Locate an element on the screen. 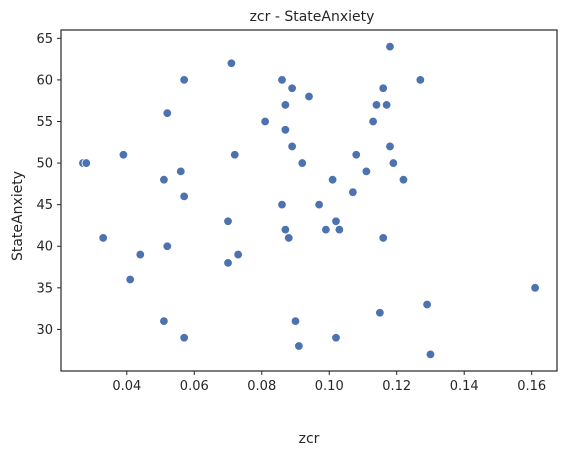  chart-title: zcr - StateAnxiety is located at coordinates (312, 17).